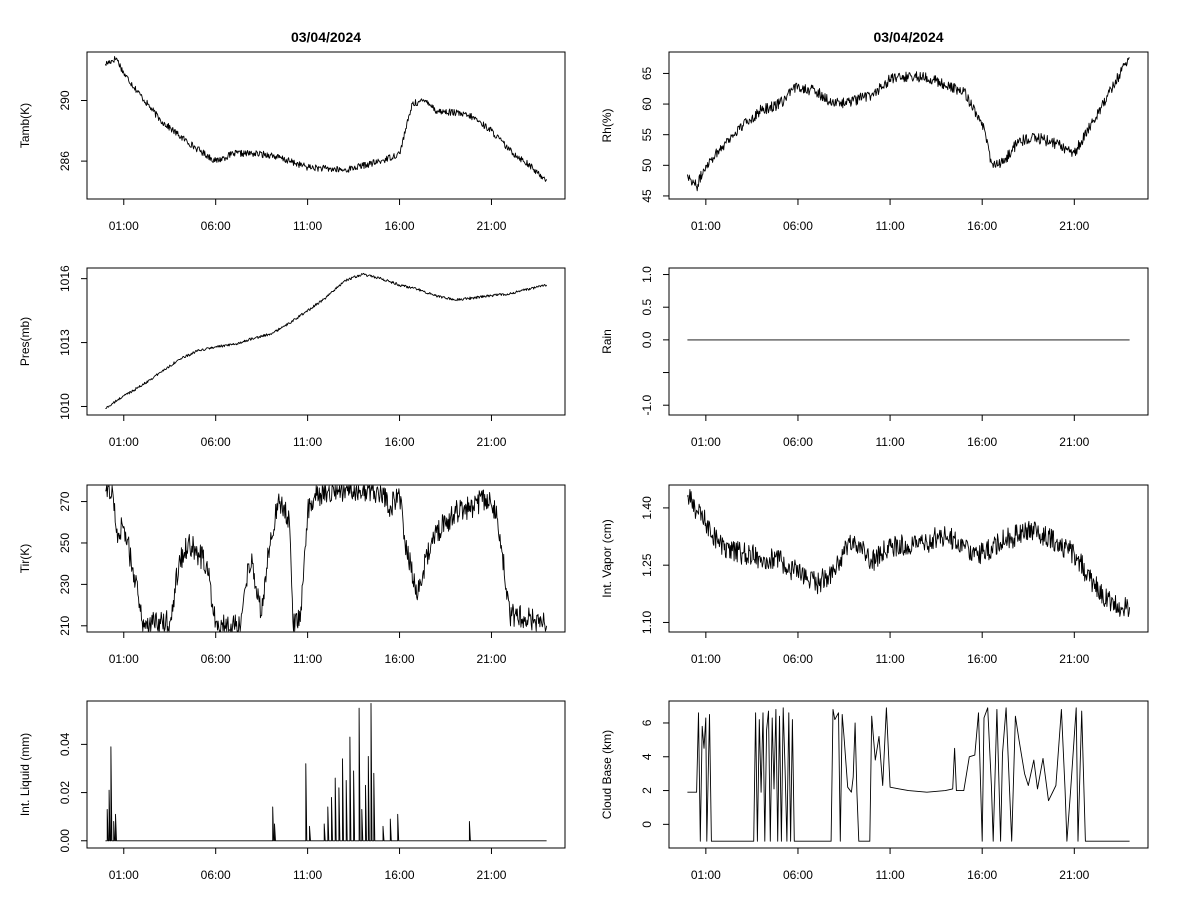 The image size is (1200, 900). What do you see at coordinates (647, 508) in the screenshot?
I see `y-tick-label: 1.40` at bounding box center [647, 508].